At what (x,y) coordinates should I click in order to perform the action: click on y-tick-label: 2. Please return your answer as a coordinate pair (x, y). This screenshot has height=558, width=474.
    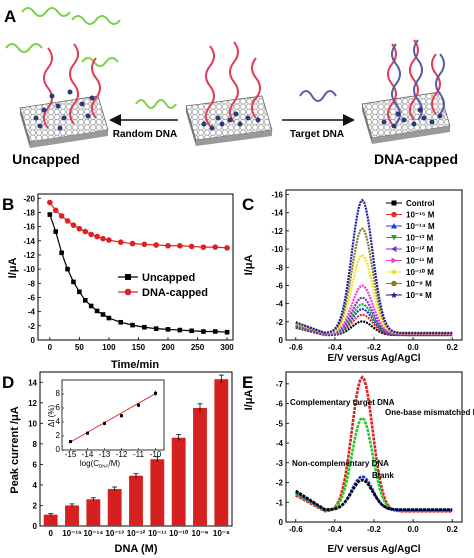
    Looking at the image, I should click on (35, 505).